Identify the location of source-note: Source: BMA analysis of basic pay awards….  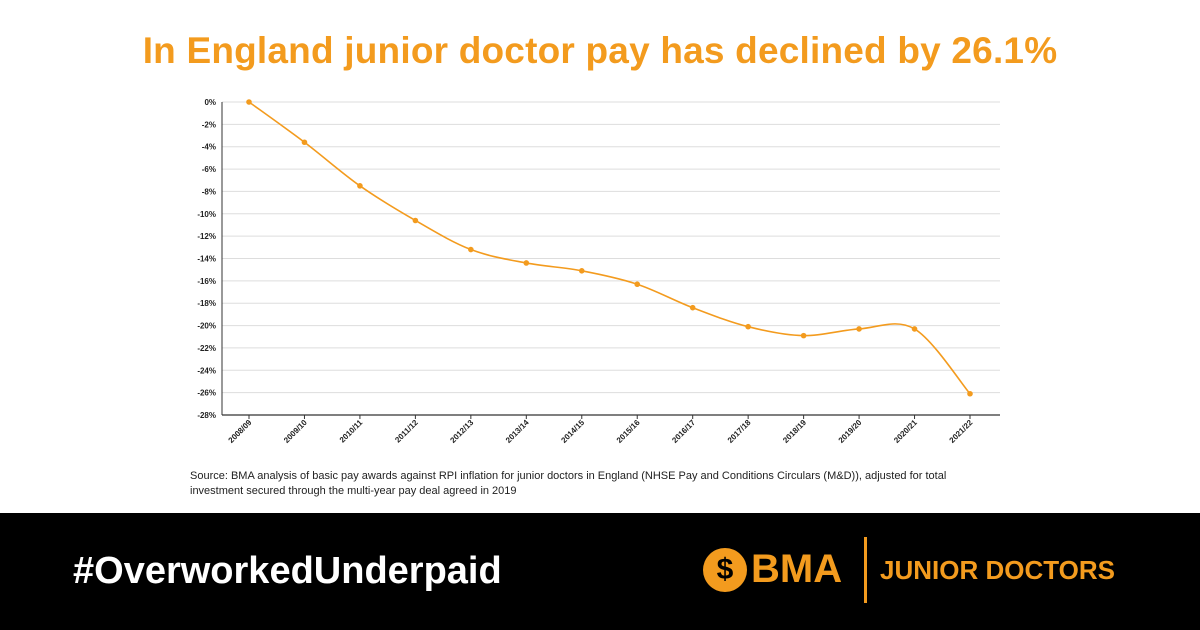
(568, 483).